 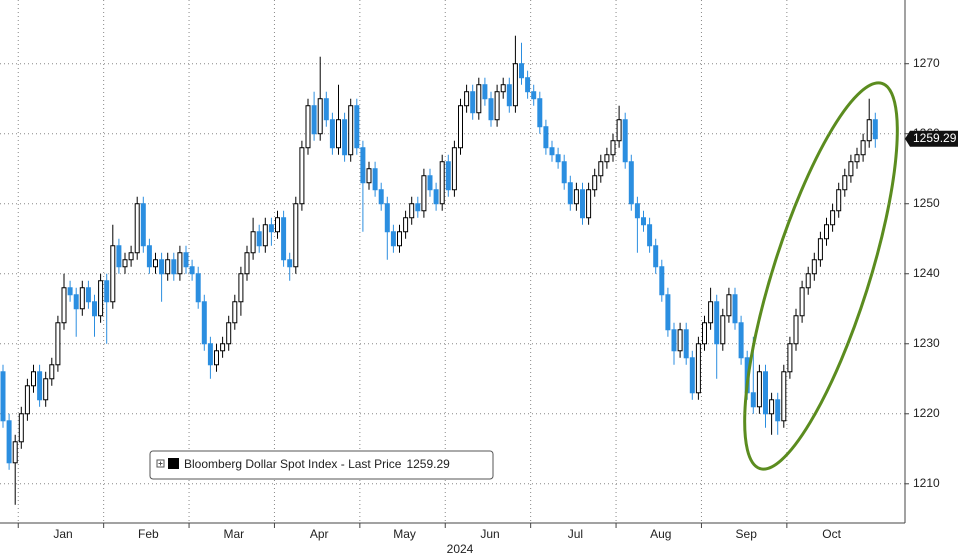 What do you see at coordinates (489, 534) in the screenshot?
I see `x-tick-label: Jun` at bounding box center [489, 534].